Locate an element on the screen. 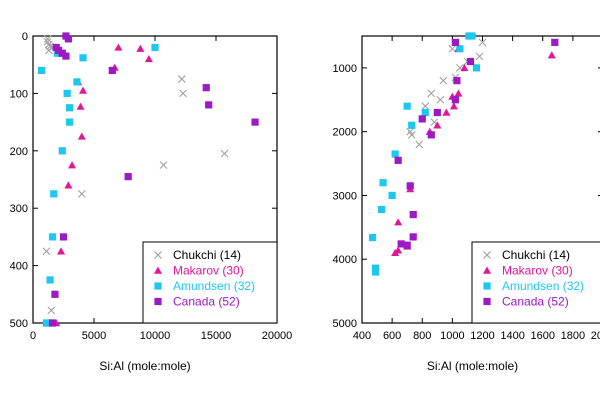 This screenshot has width=600, height=405. right-y-tick-label: 1000 is located at coordinates (345, 69).